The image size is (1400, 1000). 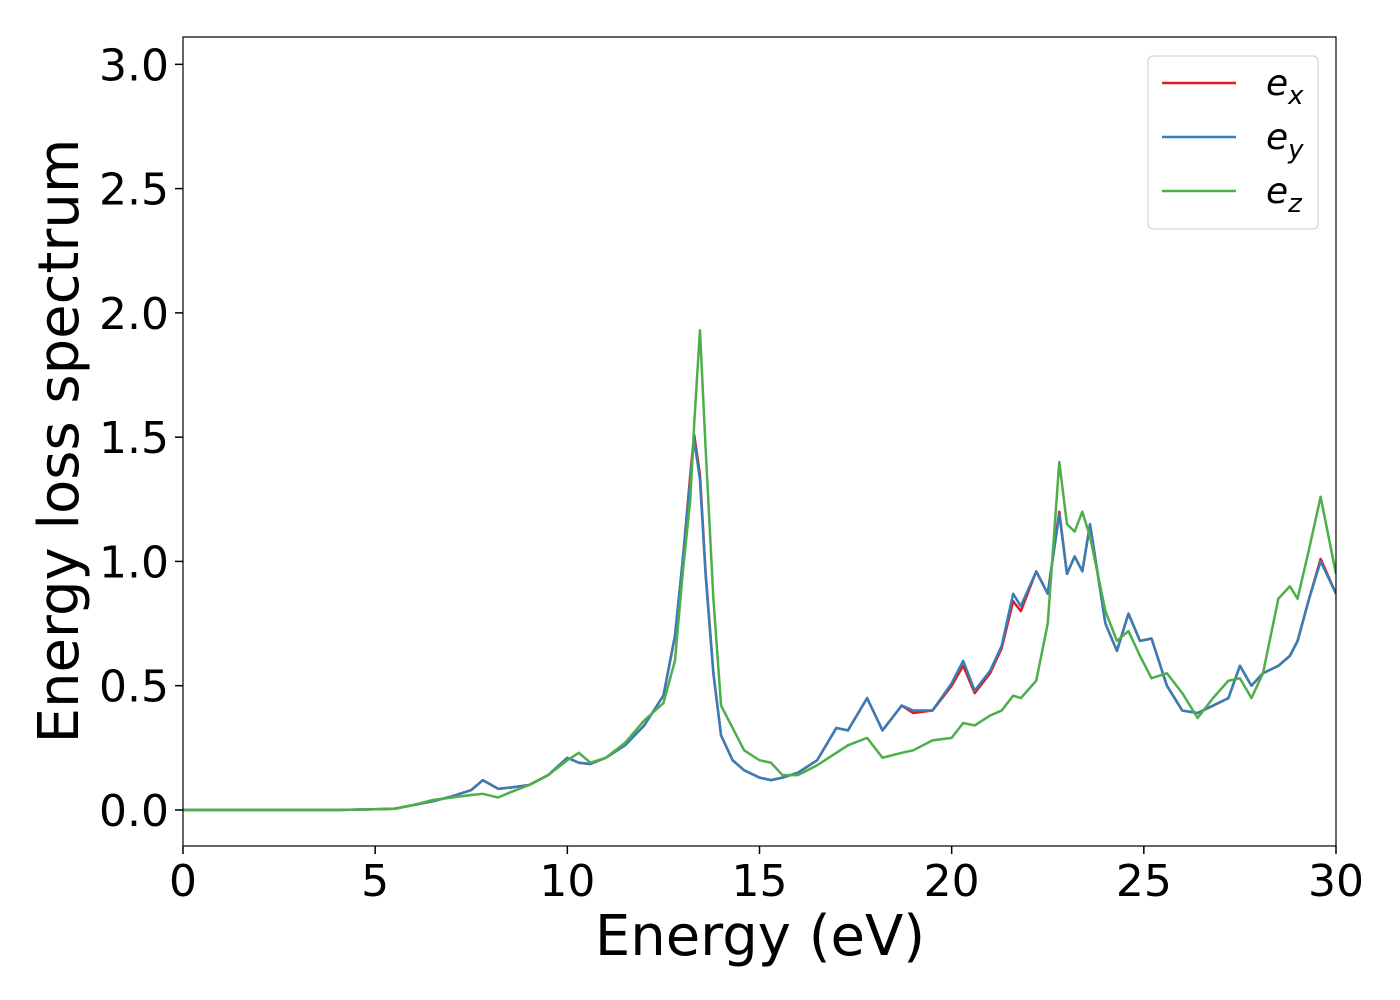 I want to click on y-axis-label: Energy loss spectrum, so click(x=59, y=441).